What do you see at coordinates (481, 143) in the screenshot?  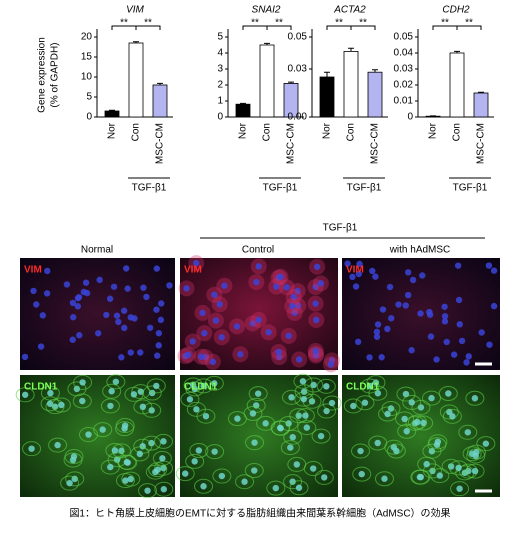 I see `x-tick-label: MSC-CM` at bounding box center [481, 143].